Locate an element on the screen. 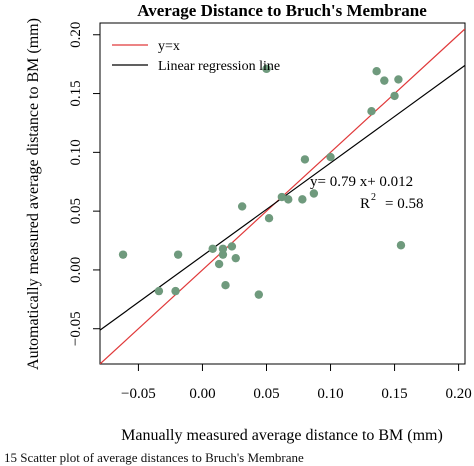  x-axis: −0.05 0.00 0.05 0.10 0.15 0.20 is located at coordinates (296, 382).